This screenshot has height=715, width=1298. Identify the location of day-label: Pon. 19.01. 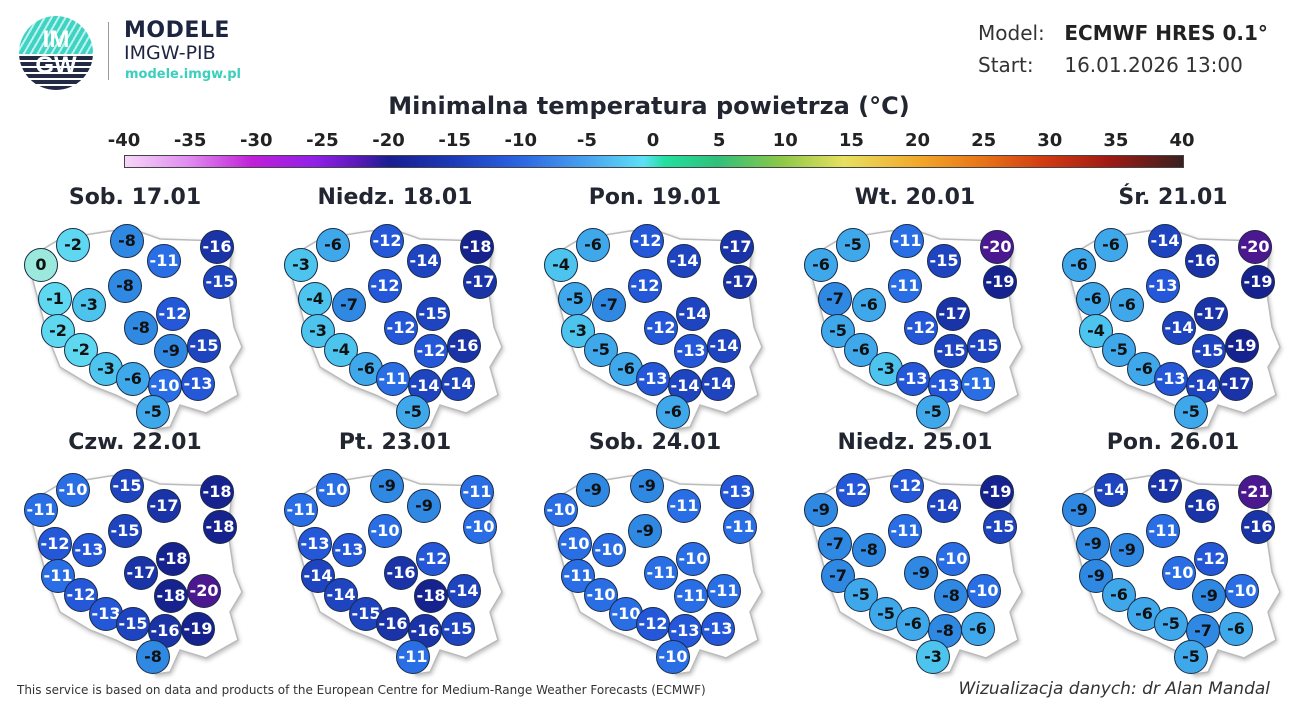
(655, 197).